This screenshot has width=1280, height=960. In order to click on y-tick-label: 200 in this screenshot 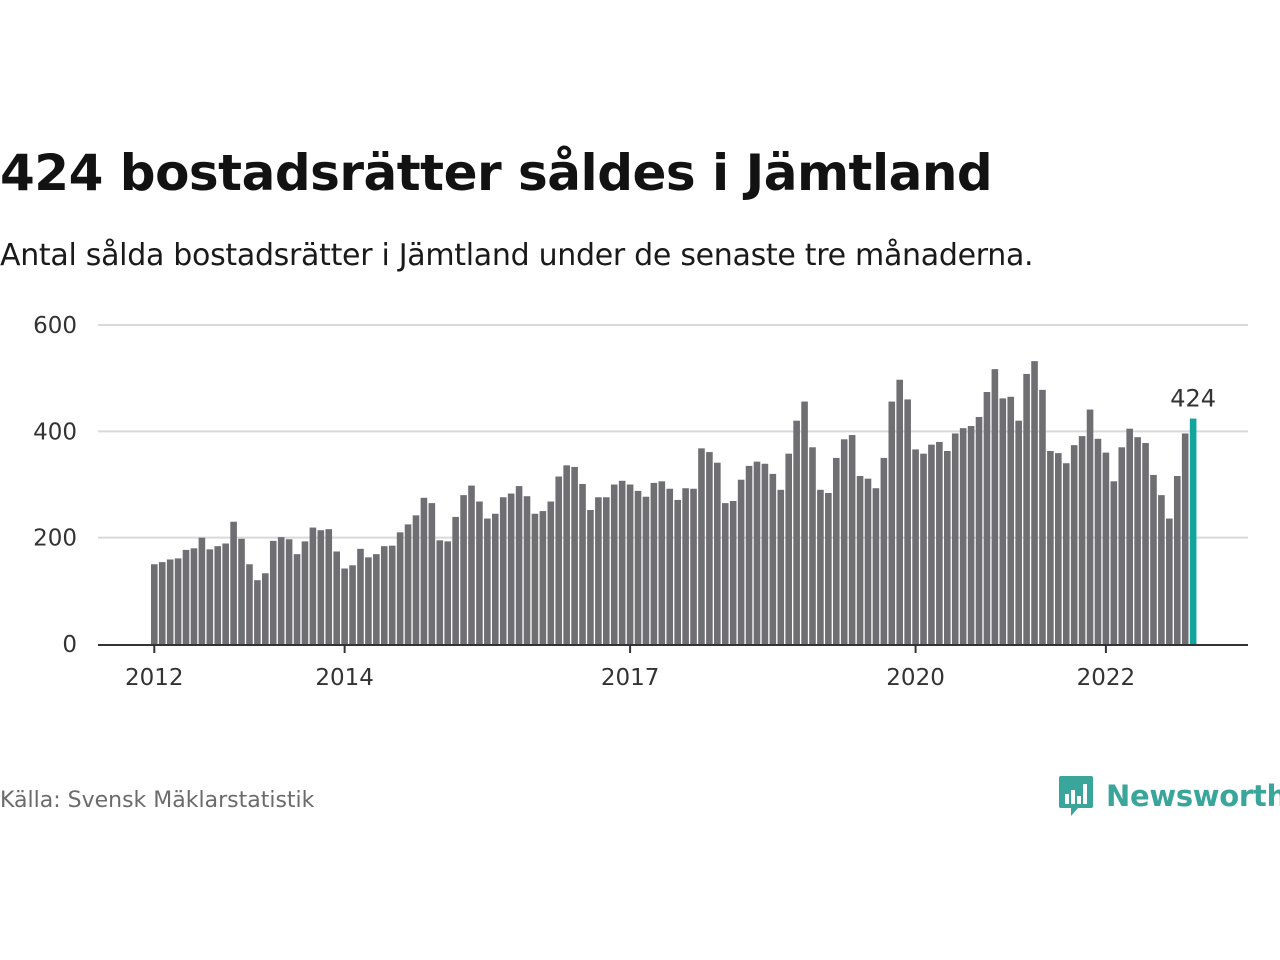, I will do `click(55, 539)`.